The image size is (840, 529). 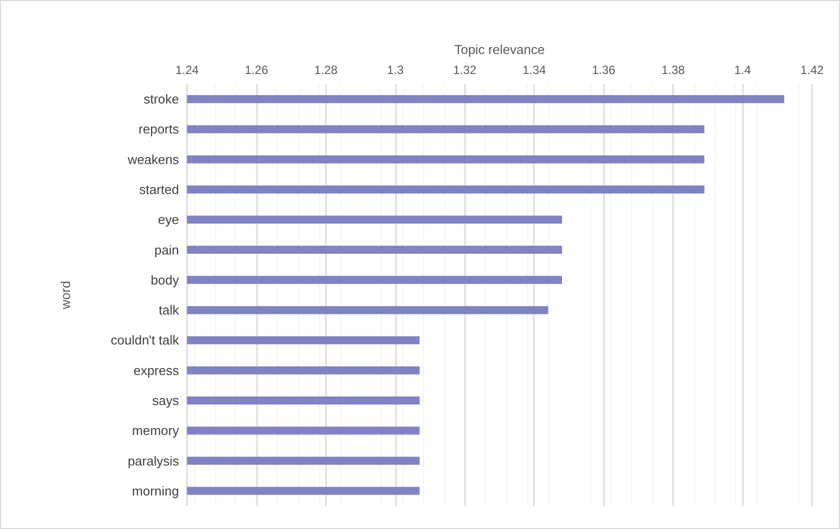 What do you see at coordinates (153, 159) in the screenshot?
I see `y-tick-label: weakens` at bounding box center [153, 159].